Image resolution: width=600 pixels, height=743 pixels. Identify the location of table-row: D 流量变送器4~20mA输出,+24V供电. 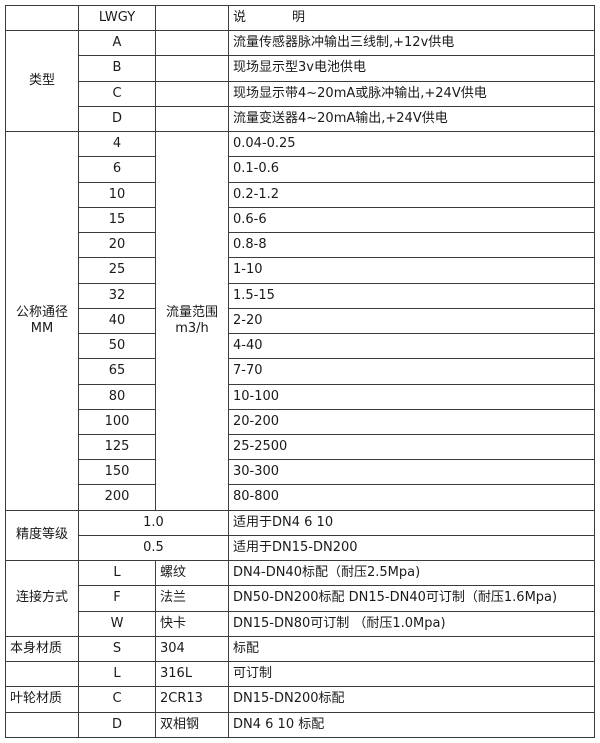
(300, 119).